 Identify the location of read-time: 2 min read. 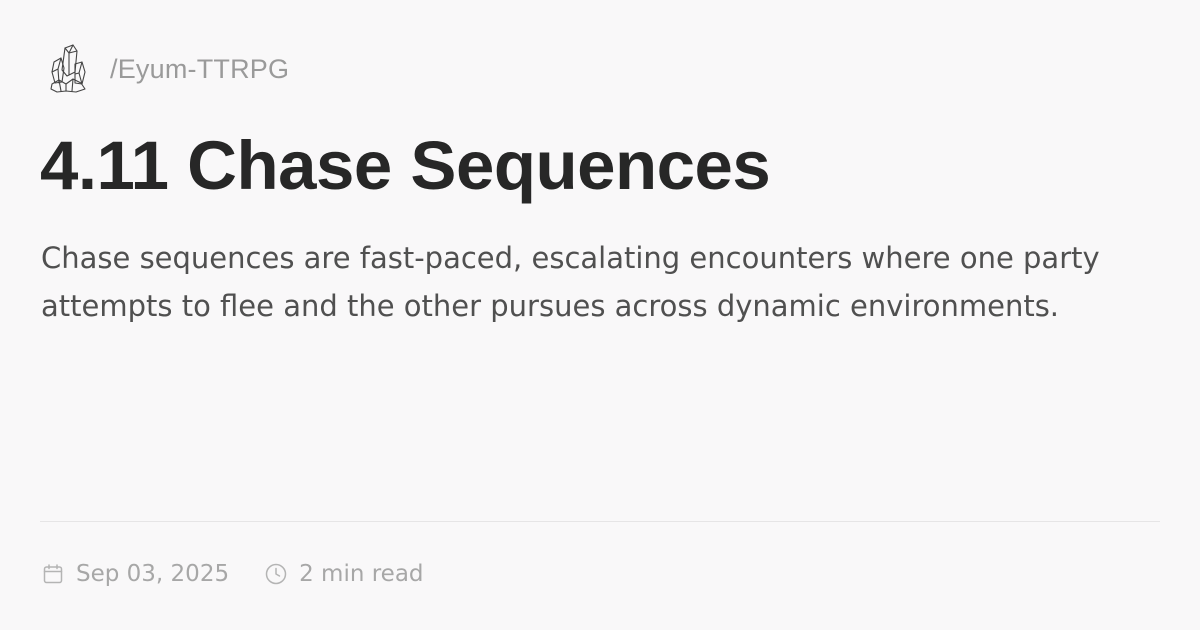
(343, 574).